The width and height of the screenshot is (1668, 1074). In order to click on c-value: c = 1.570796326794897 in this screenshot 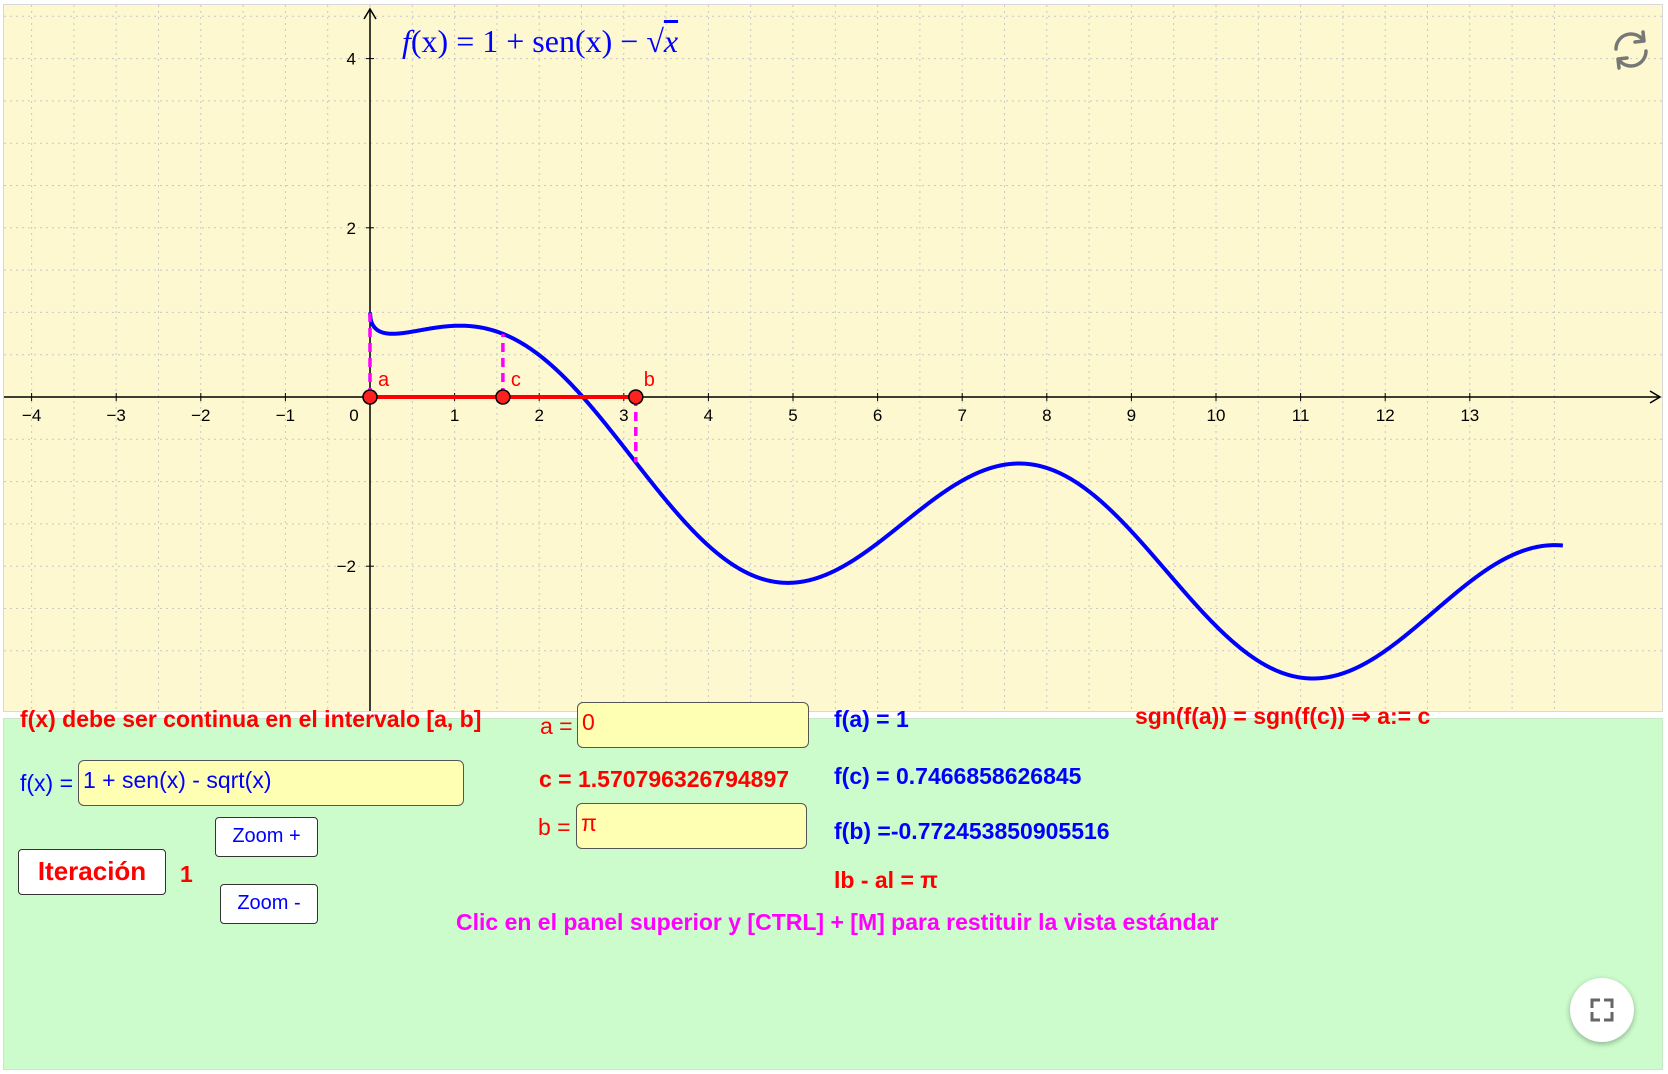, I will do `click(664, 779)`.